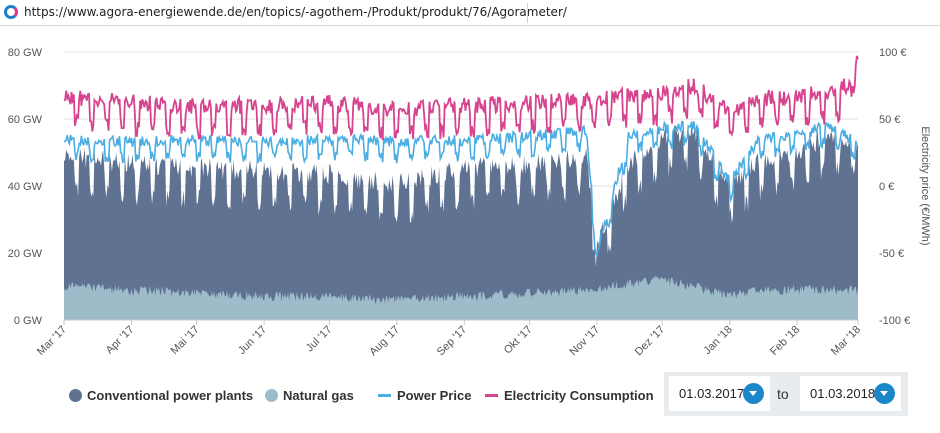  What do you see at coordinates (25, 254) in the screenshot?
I see `y-tick-label-left: 20 GW` at bounding box center [25, 254].